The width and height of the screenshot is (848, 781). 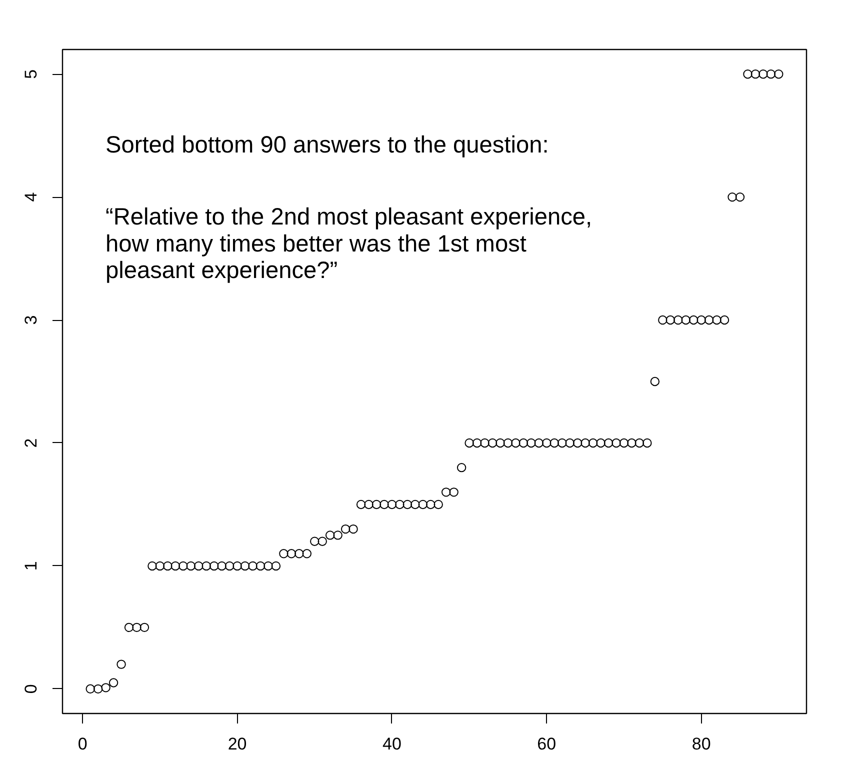 I want to click on x-tick-label: 40, so click(x=392, y=744).